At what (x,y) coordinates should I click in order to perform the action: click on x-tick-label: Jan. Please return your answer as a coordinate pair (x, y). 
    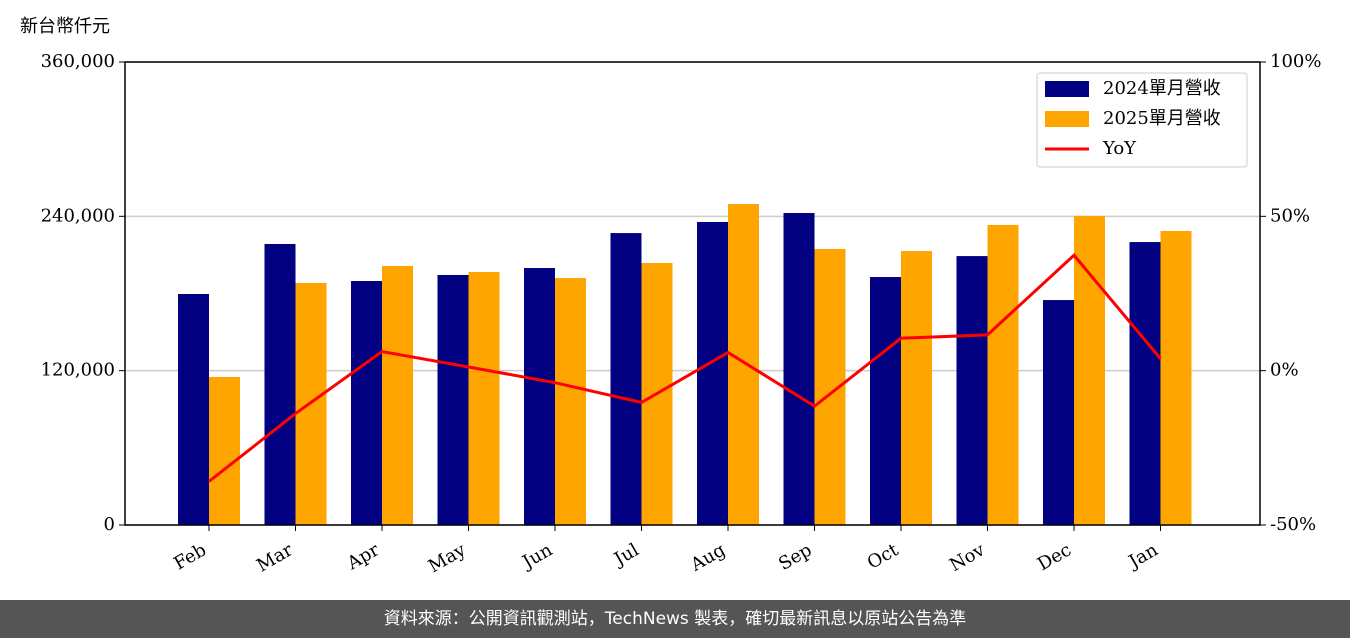
    Looking at the image, I should click on (1143, 556).